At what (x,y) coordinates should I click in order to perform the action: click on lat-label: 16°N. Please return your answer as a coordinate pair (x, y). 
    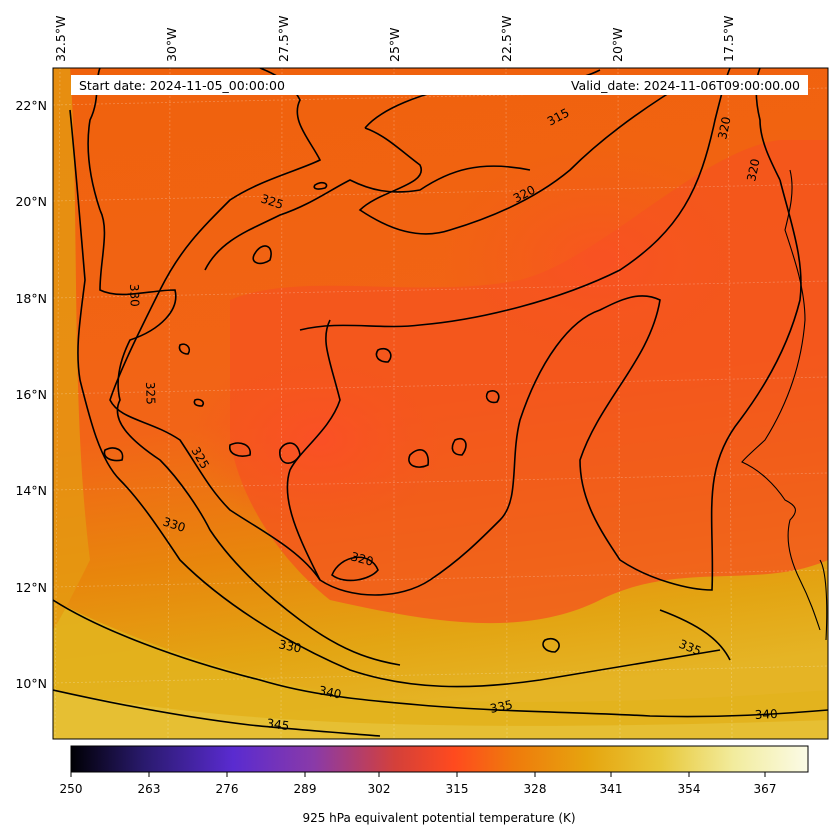
    Looking at the image, I should click on (31, 394).